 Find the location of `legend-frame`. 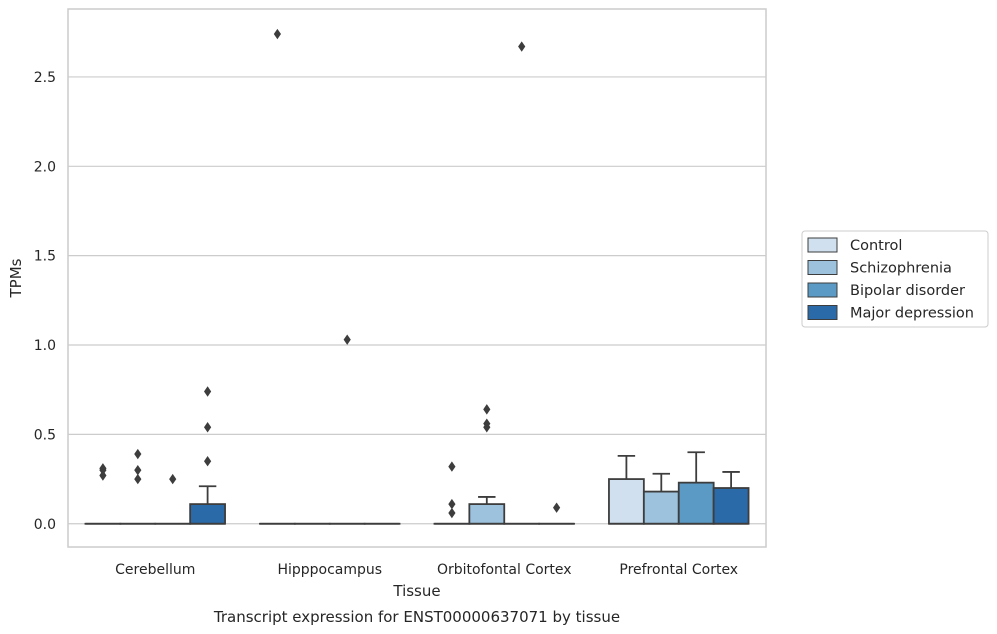

legend-frame is located at coordinates (895, 279).